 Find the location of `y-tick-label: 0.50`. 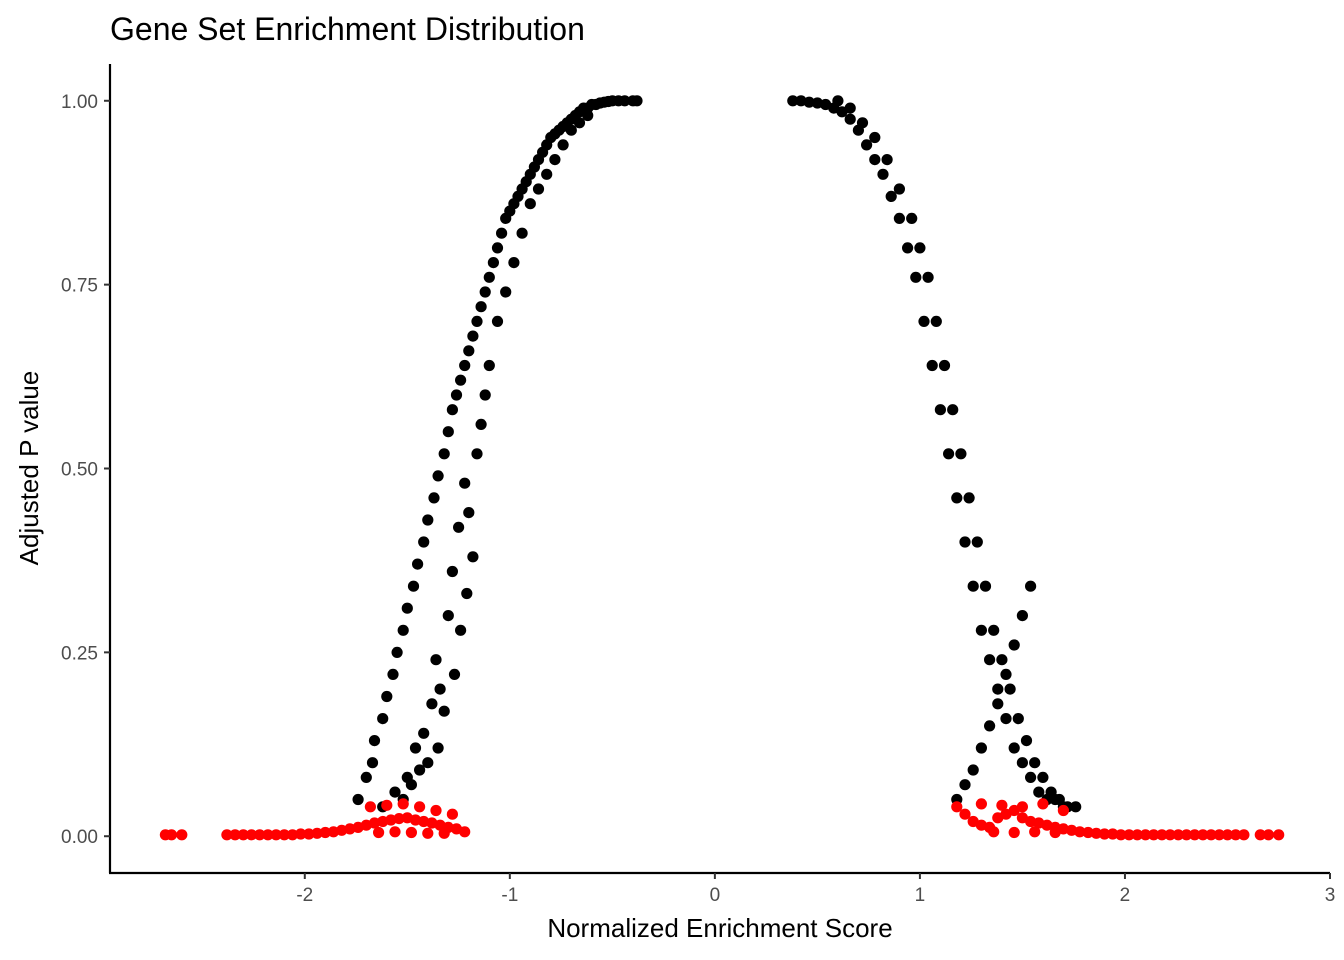

y-tick-label: 0.50 is located at coordinates (79, 470).